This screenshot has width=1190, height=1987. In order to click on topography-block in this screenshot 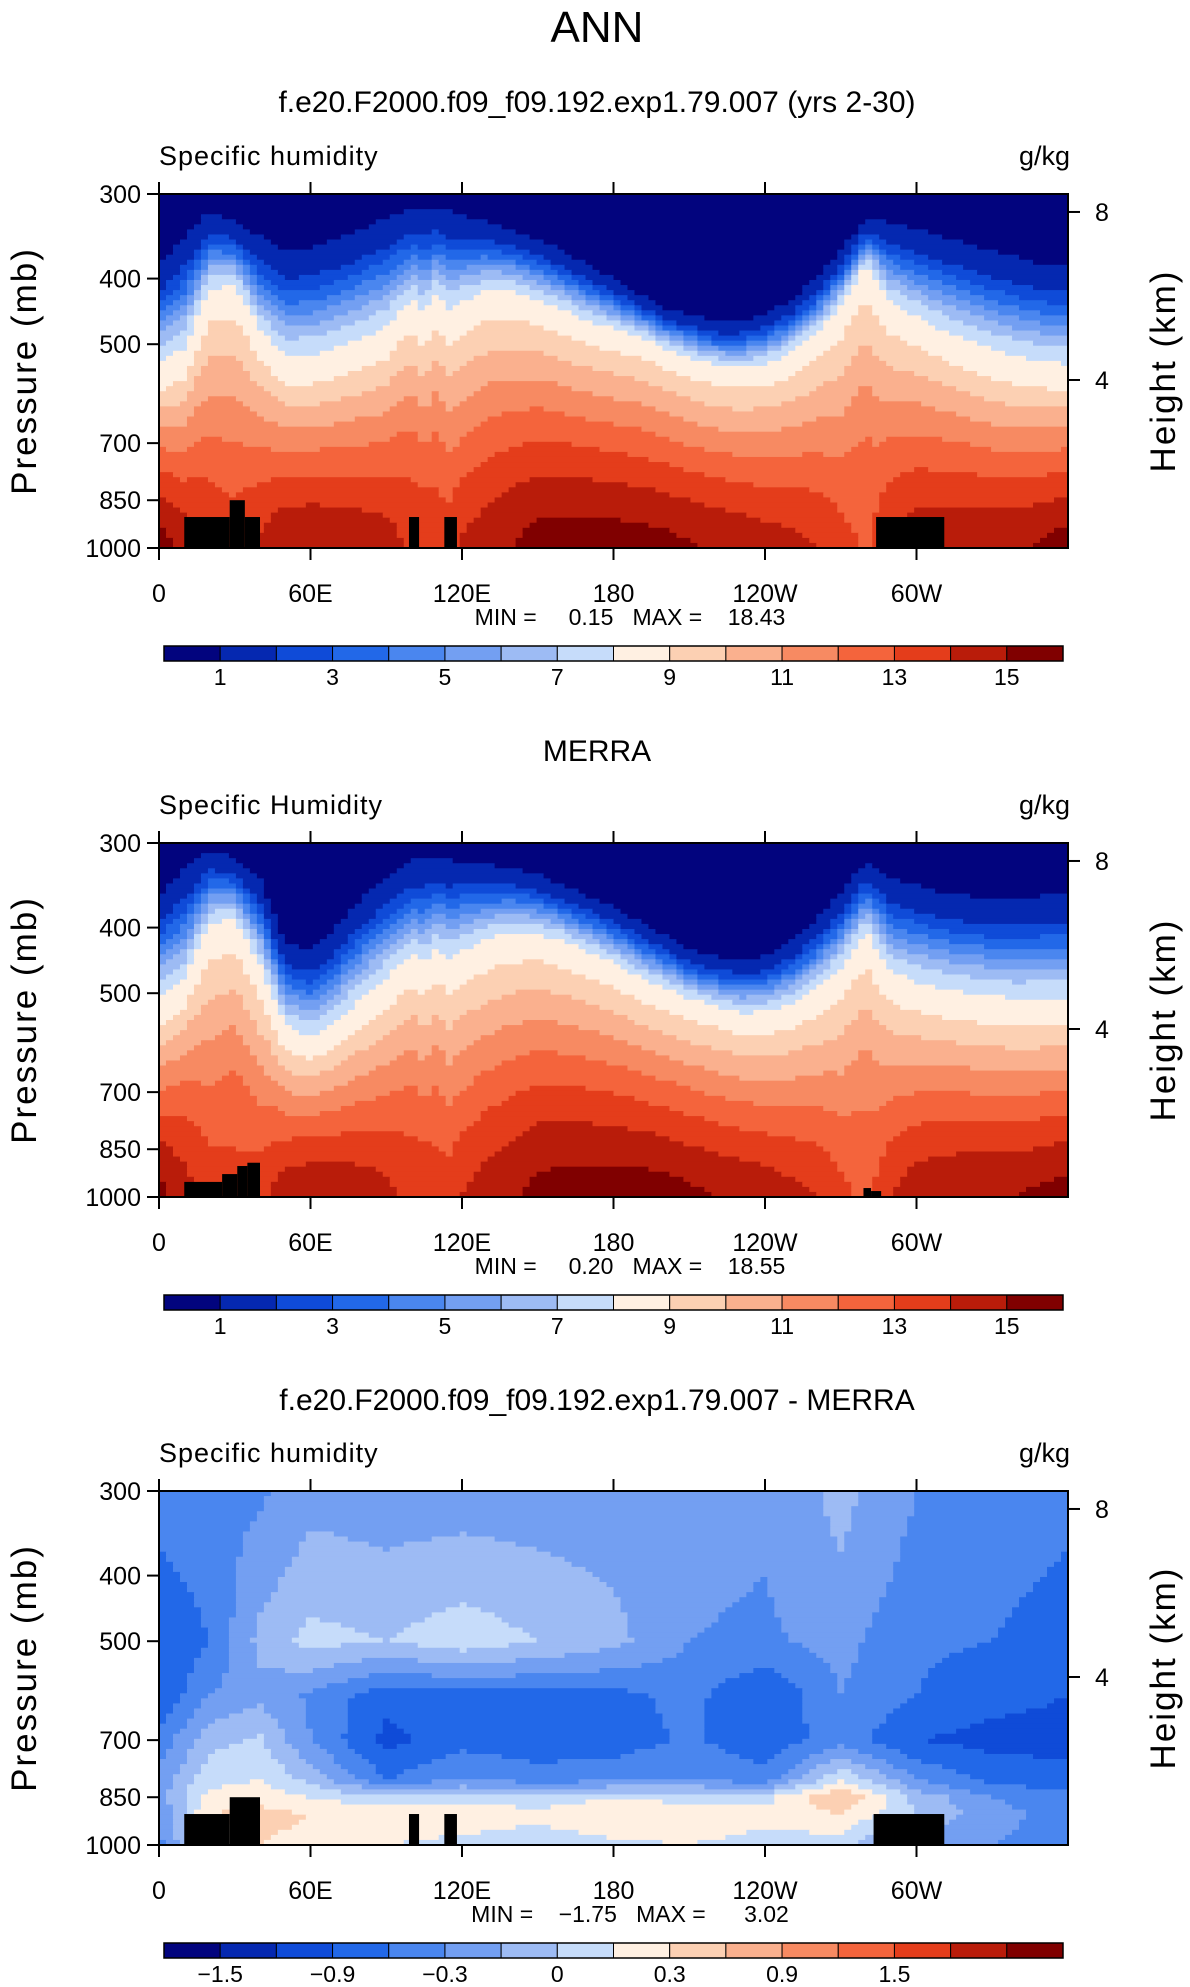, I will do `click(876, 1194)`.